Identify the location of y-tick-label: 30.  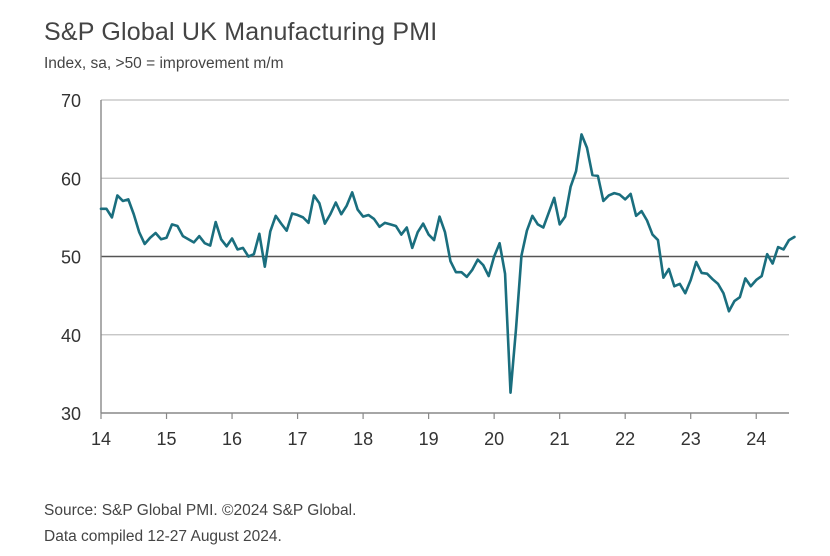
(71, 414).